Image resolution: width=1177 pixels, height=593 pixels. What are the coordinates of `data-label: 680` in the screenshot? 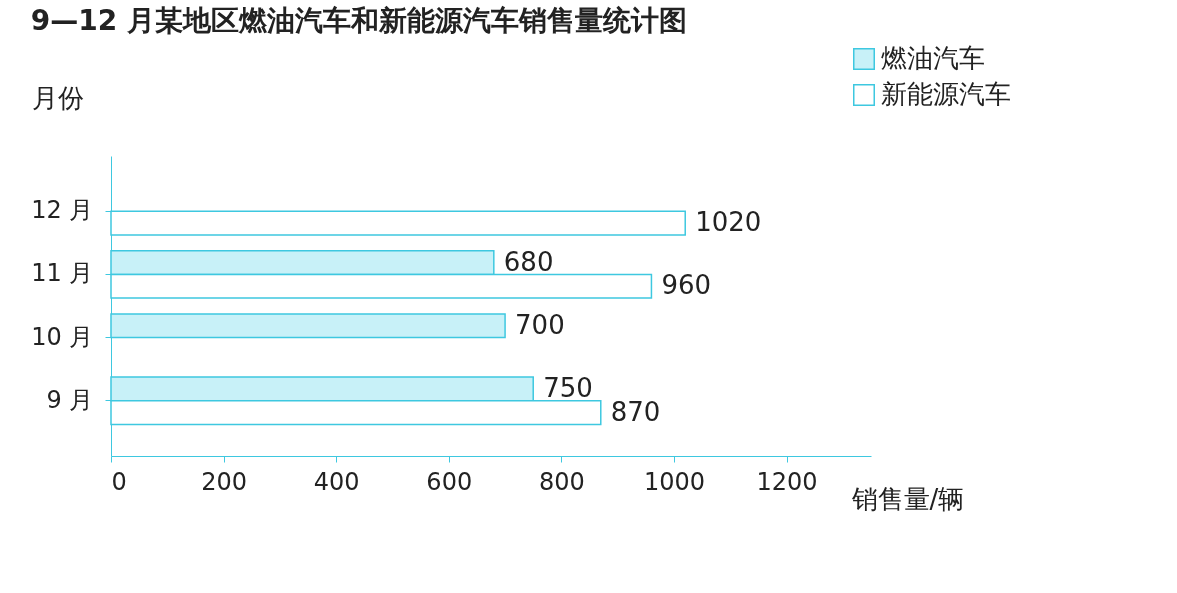 It's located at (528, 261).